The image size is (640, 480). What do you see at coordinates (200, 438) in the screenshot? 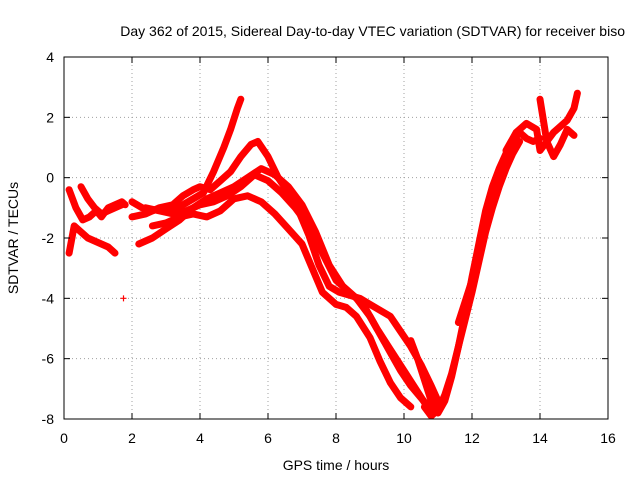
I see `x-tick-label: 4` at bounding box center [200, 438].